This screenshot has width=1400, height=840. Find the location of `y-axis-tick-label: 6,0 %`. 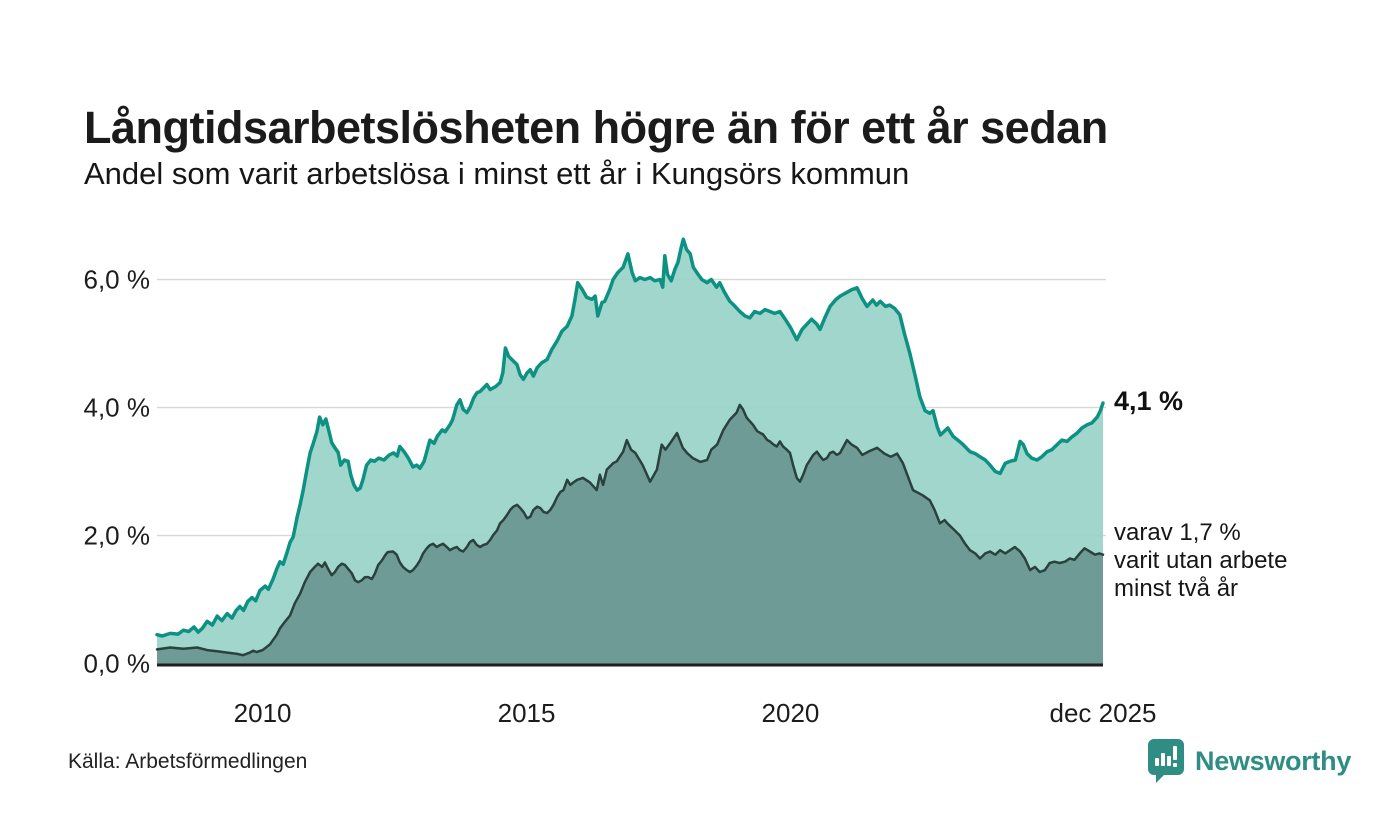

y-axis-tick-label: 6,0 % is located at coordinates (117, 280).